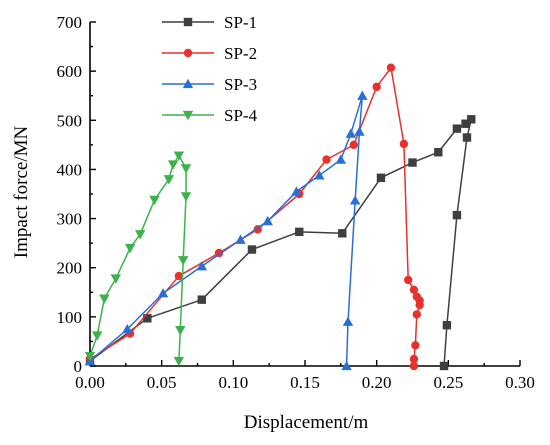 The height and width of the screenshot is (445, 550). What do you see at coordinates (448, 382) in the screenshot?
I see `x-tick-label: 0.25` at bounding box center [448, 382].